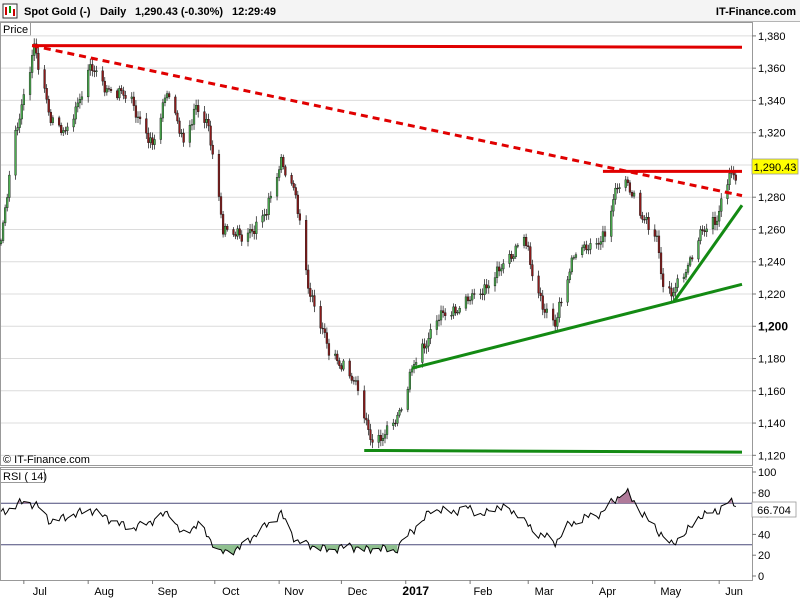  Describe the element at coordinates (57, 12) in the screenshot. I see `instrument-title: Spot Gold (-)` at that location.